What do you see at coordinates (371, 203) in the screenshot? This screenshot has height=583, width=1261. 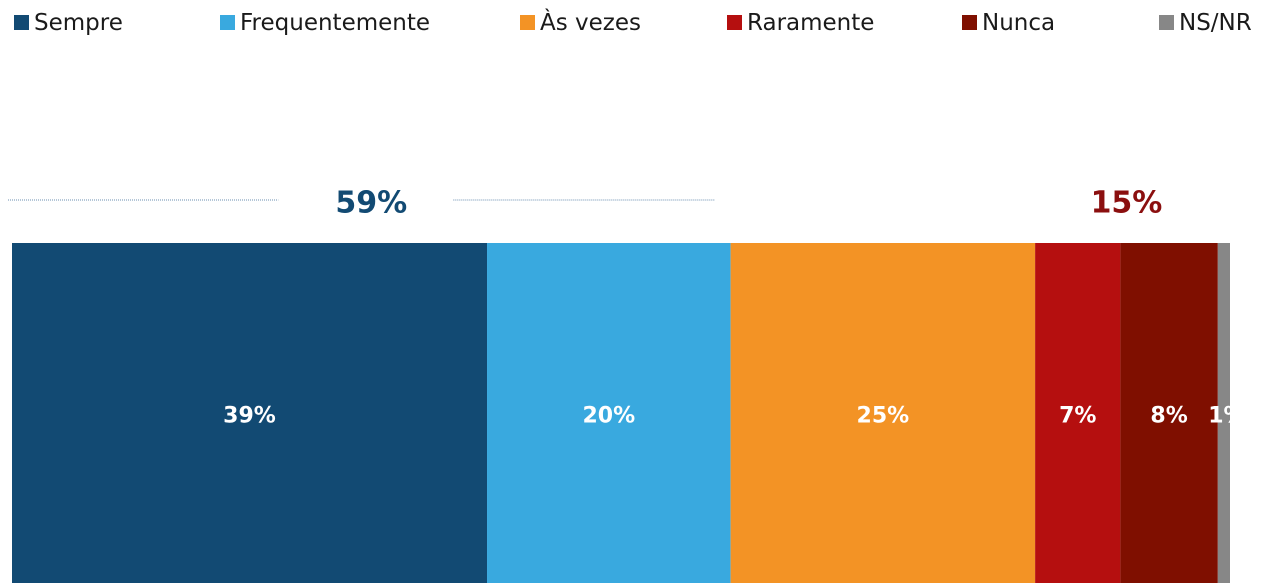 I see `group-total: 59%` at bounding box center [371, 203].